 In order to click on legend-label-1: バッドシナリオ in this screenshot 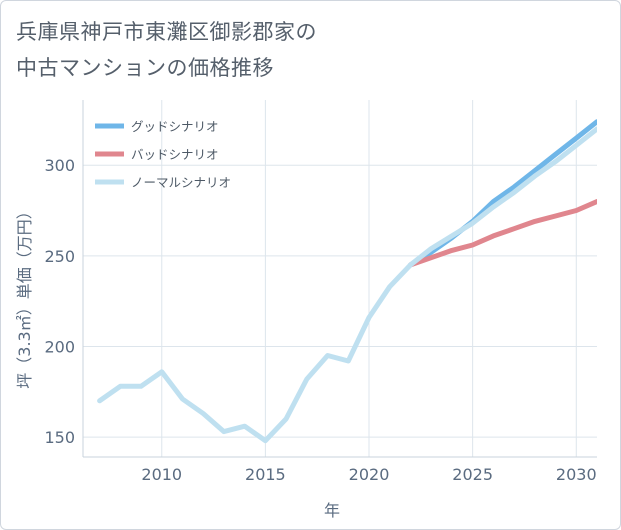, I will do `click(175, 154)`.